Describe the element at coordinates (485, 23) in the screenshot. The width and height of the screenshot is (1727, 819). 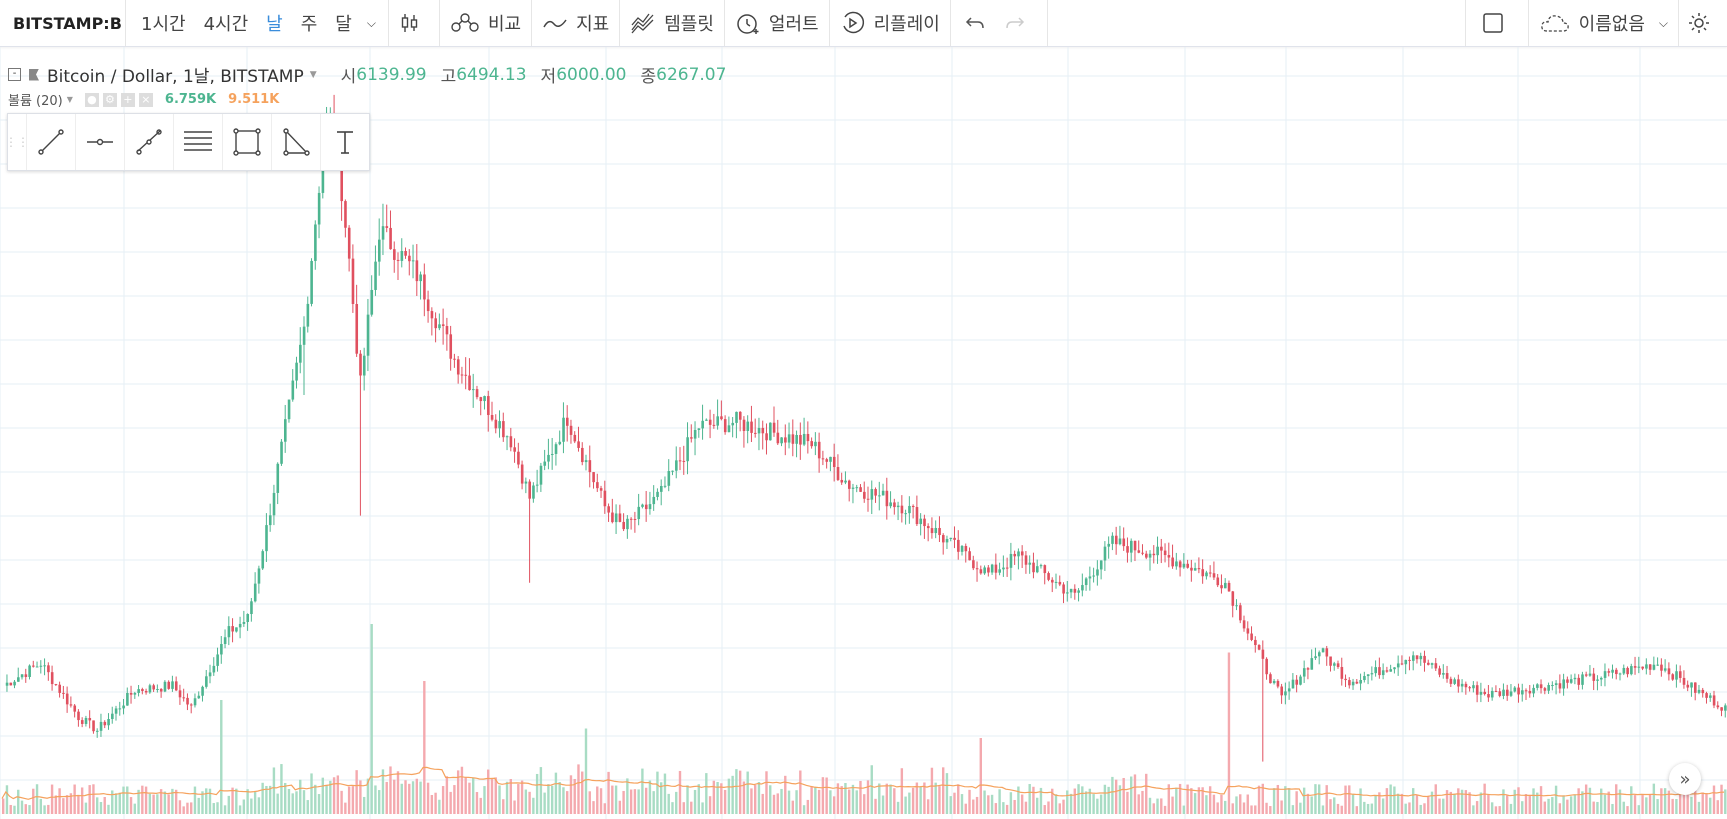
I see `compare-button: 비교` at that location.